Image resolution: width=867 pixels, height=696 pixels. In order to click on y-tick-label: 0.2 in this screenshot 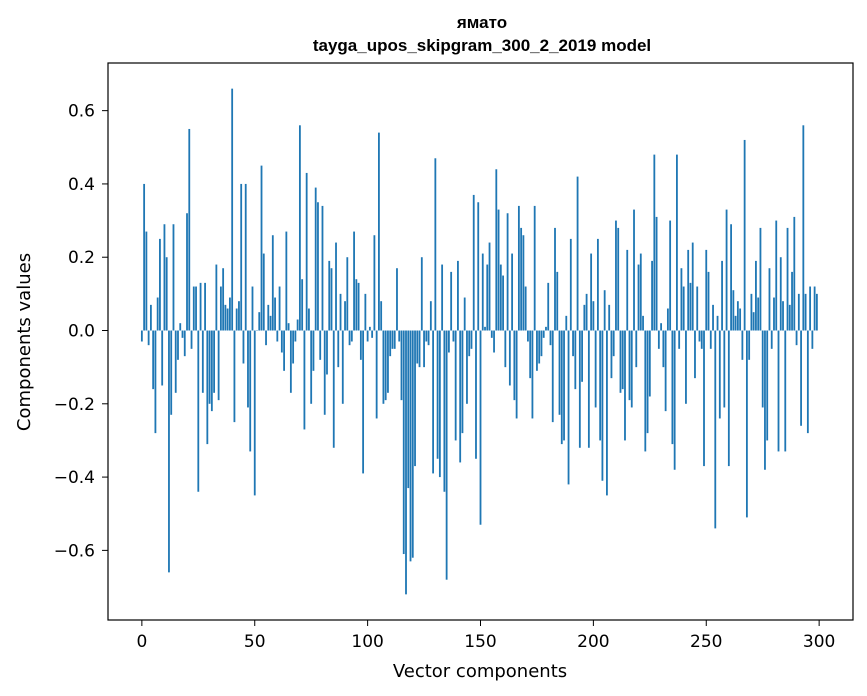, I will do `click(81, 258)`.